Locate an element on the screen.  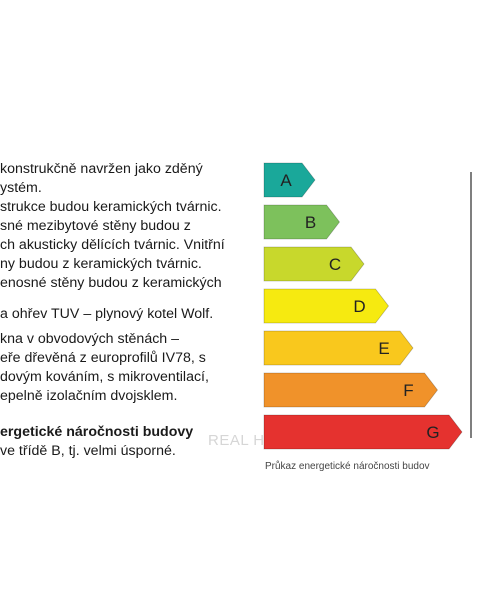
energy-class-label: B is located at coordinates (310, 222).